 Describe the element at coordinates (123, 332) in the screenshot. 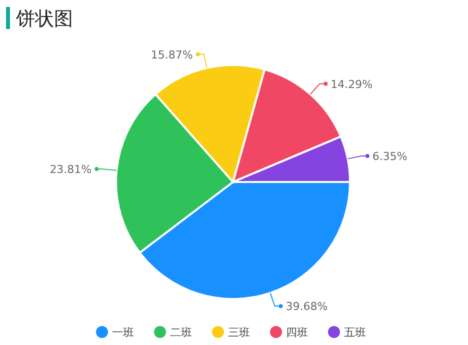

I see `legend-label: 一班` at that location.